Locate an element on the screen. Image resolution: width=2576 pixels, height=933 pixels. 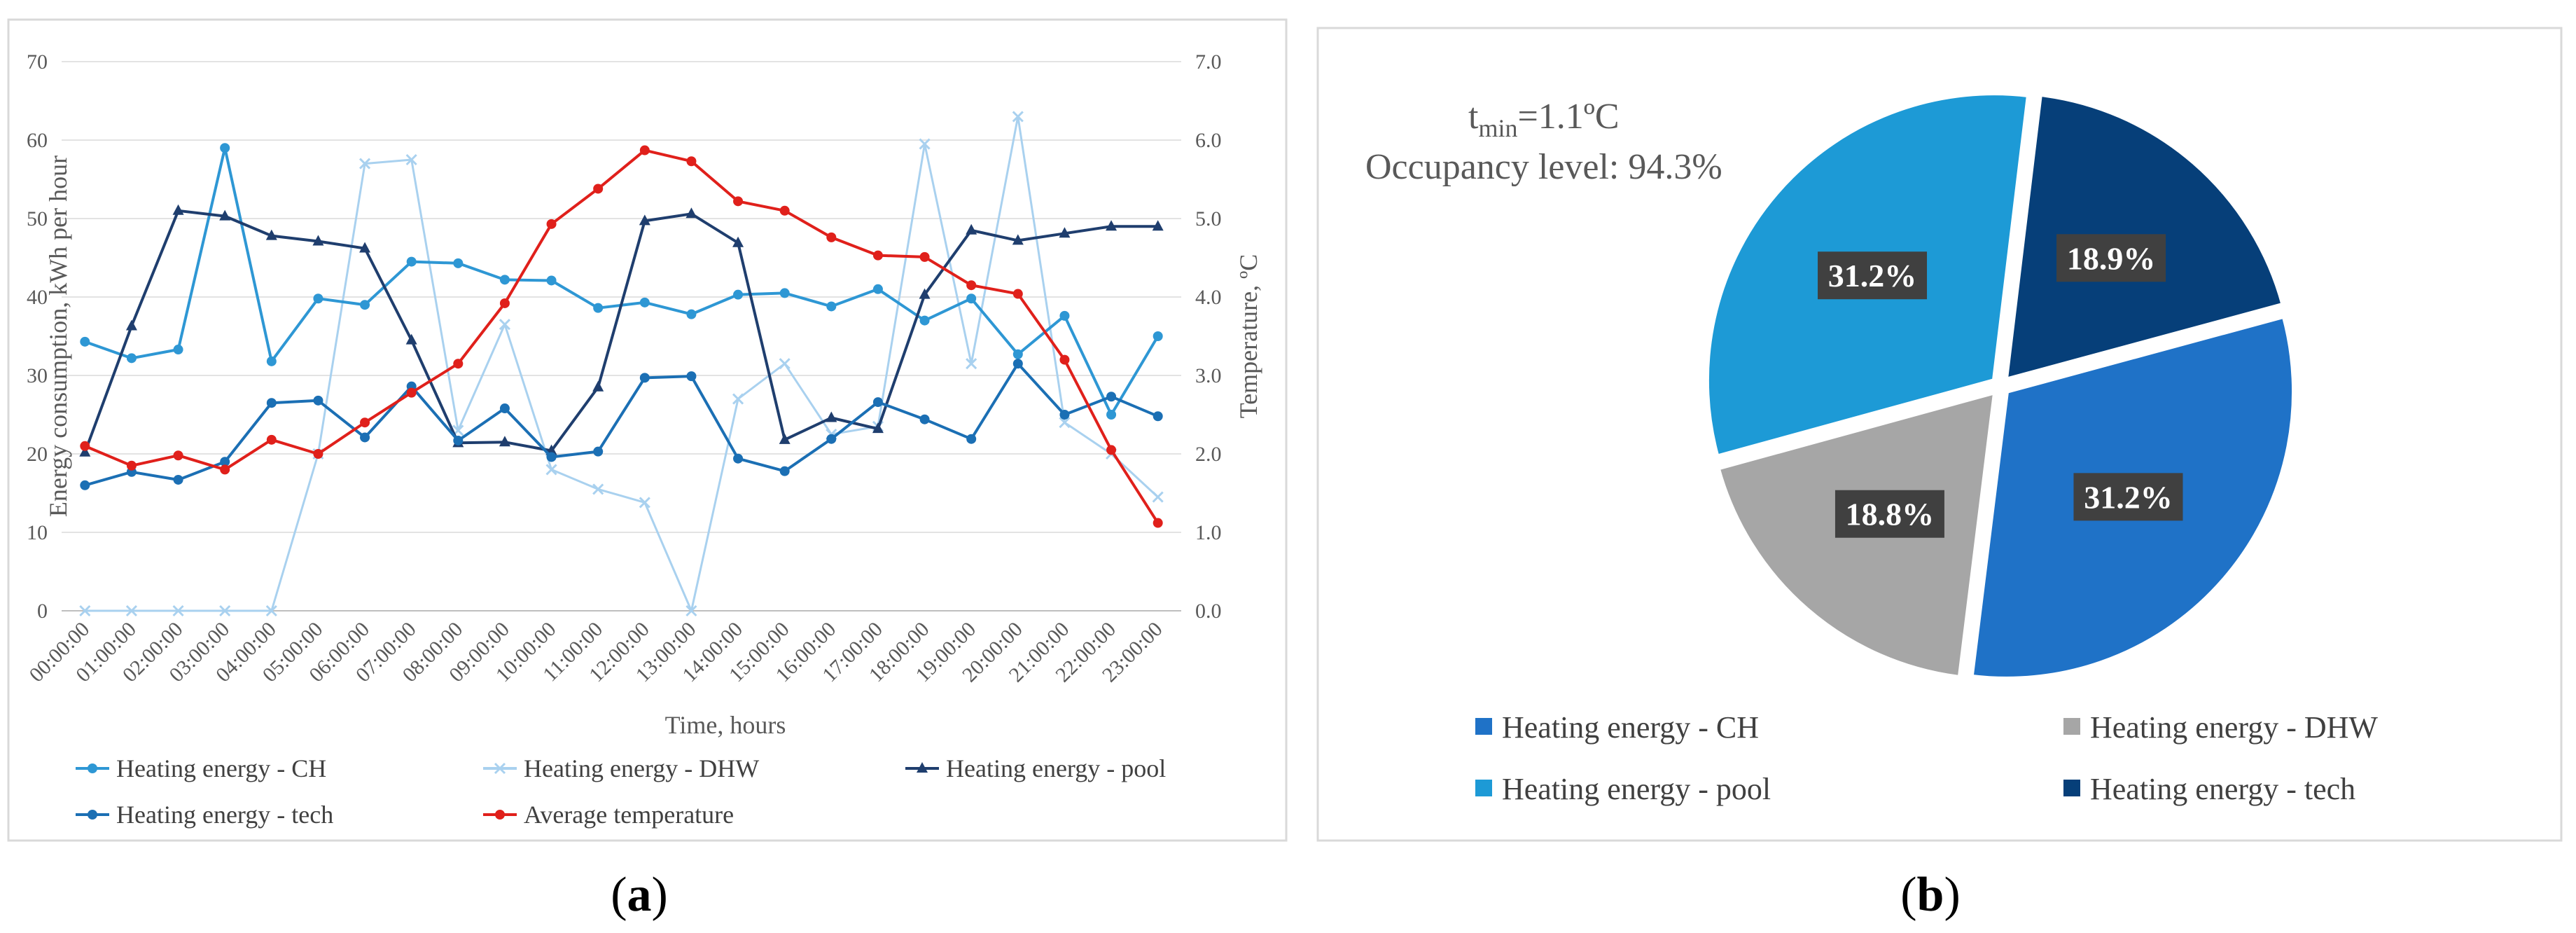
legend-label: Heating energy - DHW is located at coordinates (641, 768).